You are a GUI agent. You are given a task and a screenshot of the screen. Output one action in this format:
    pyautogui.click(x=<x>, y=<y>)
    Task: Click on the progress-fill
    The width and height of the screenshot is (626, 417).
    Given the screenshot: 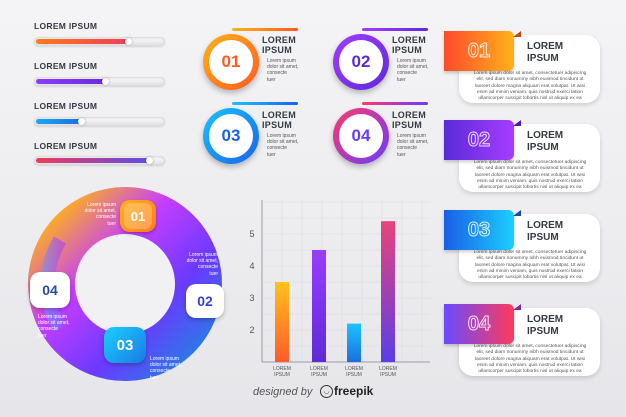 What is the action you would take?
    pyautogui.click(x=71, y=81)
    